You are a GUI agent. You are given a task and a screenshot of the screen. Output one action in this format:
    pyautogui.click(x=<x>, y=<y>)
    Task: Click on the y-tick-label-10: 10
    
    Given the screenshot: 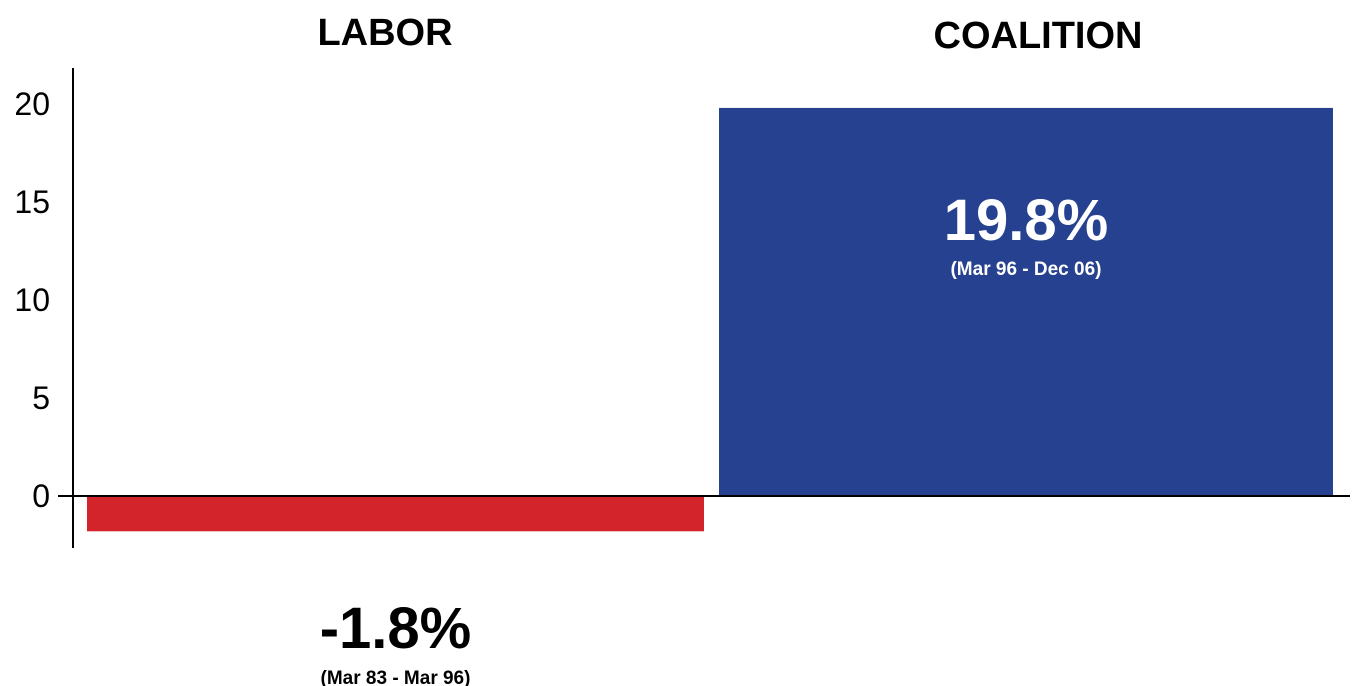 What is the action you would take?
    pyautogui.click(x=32, y=300)
    